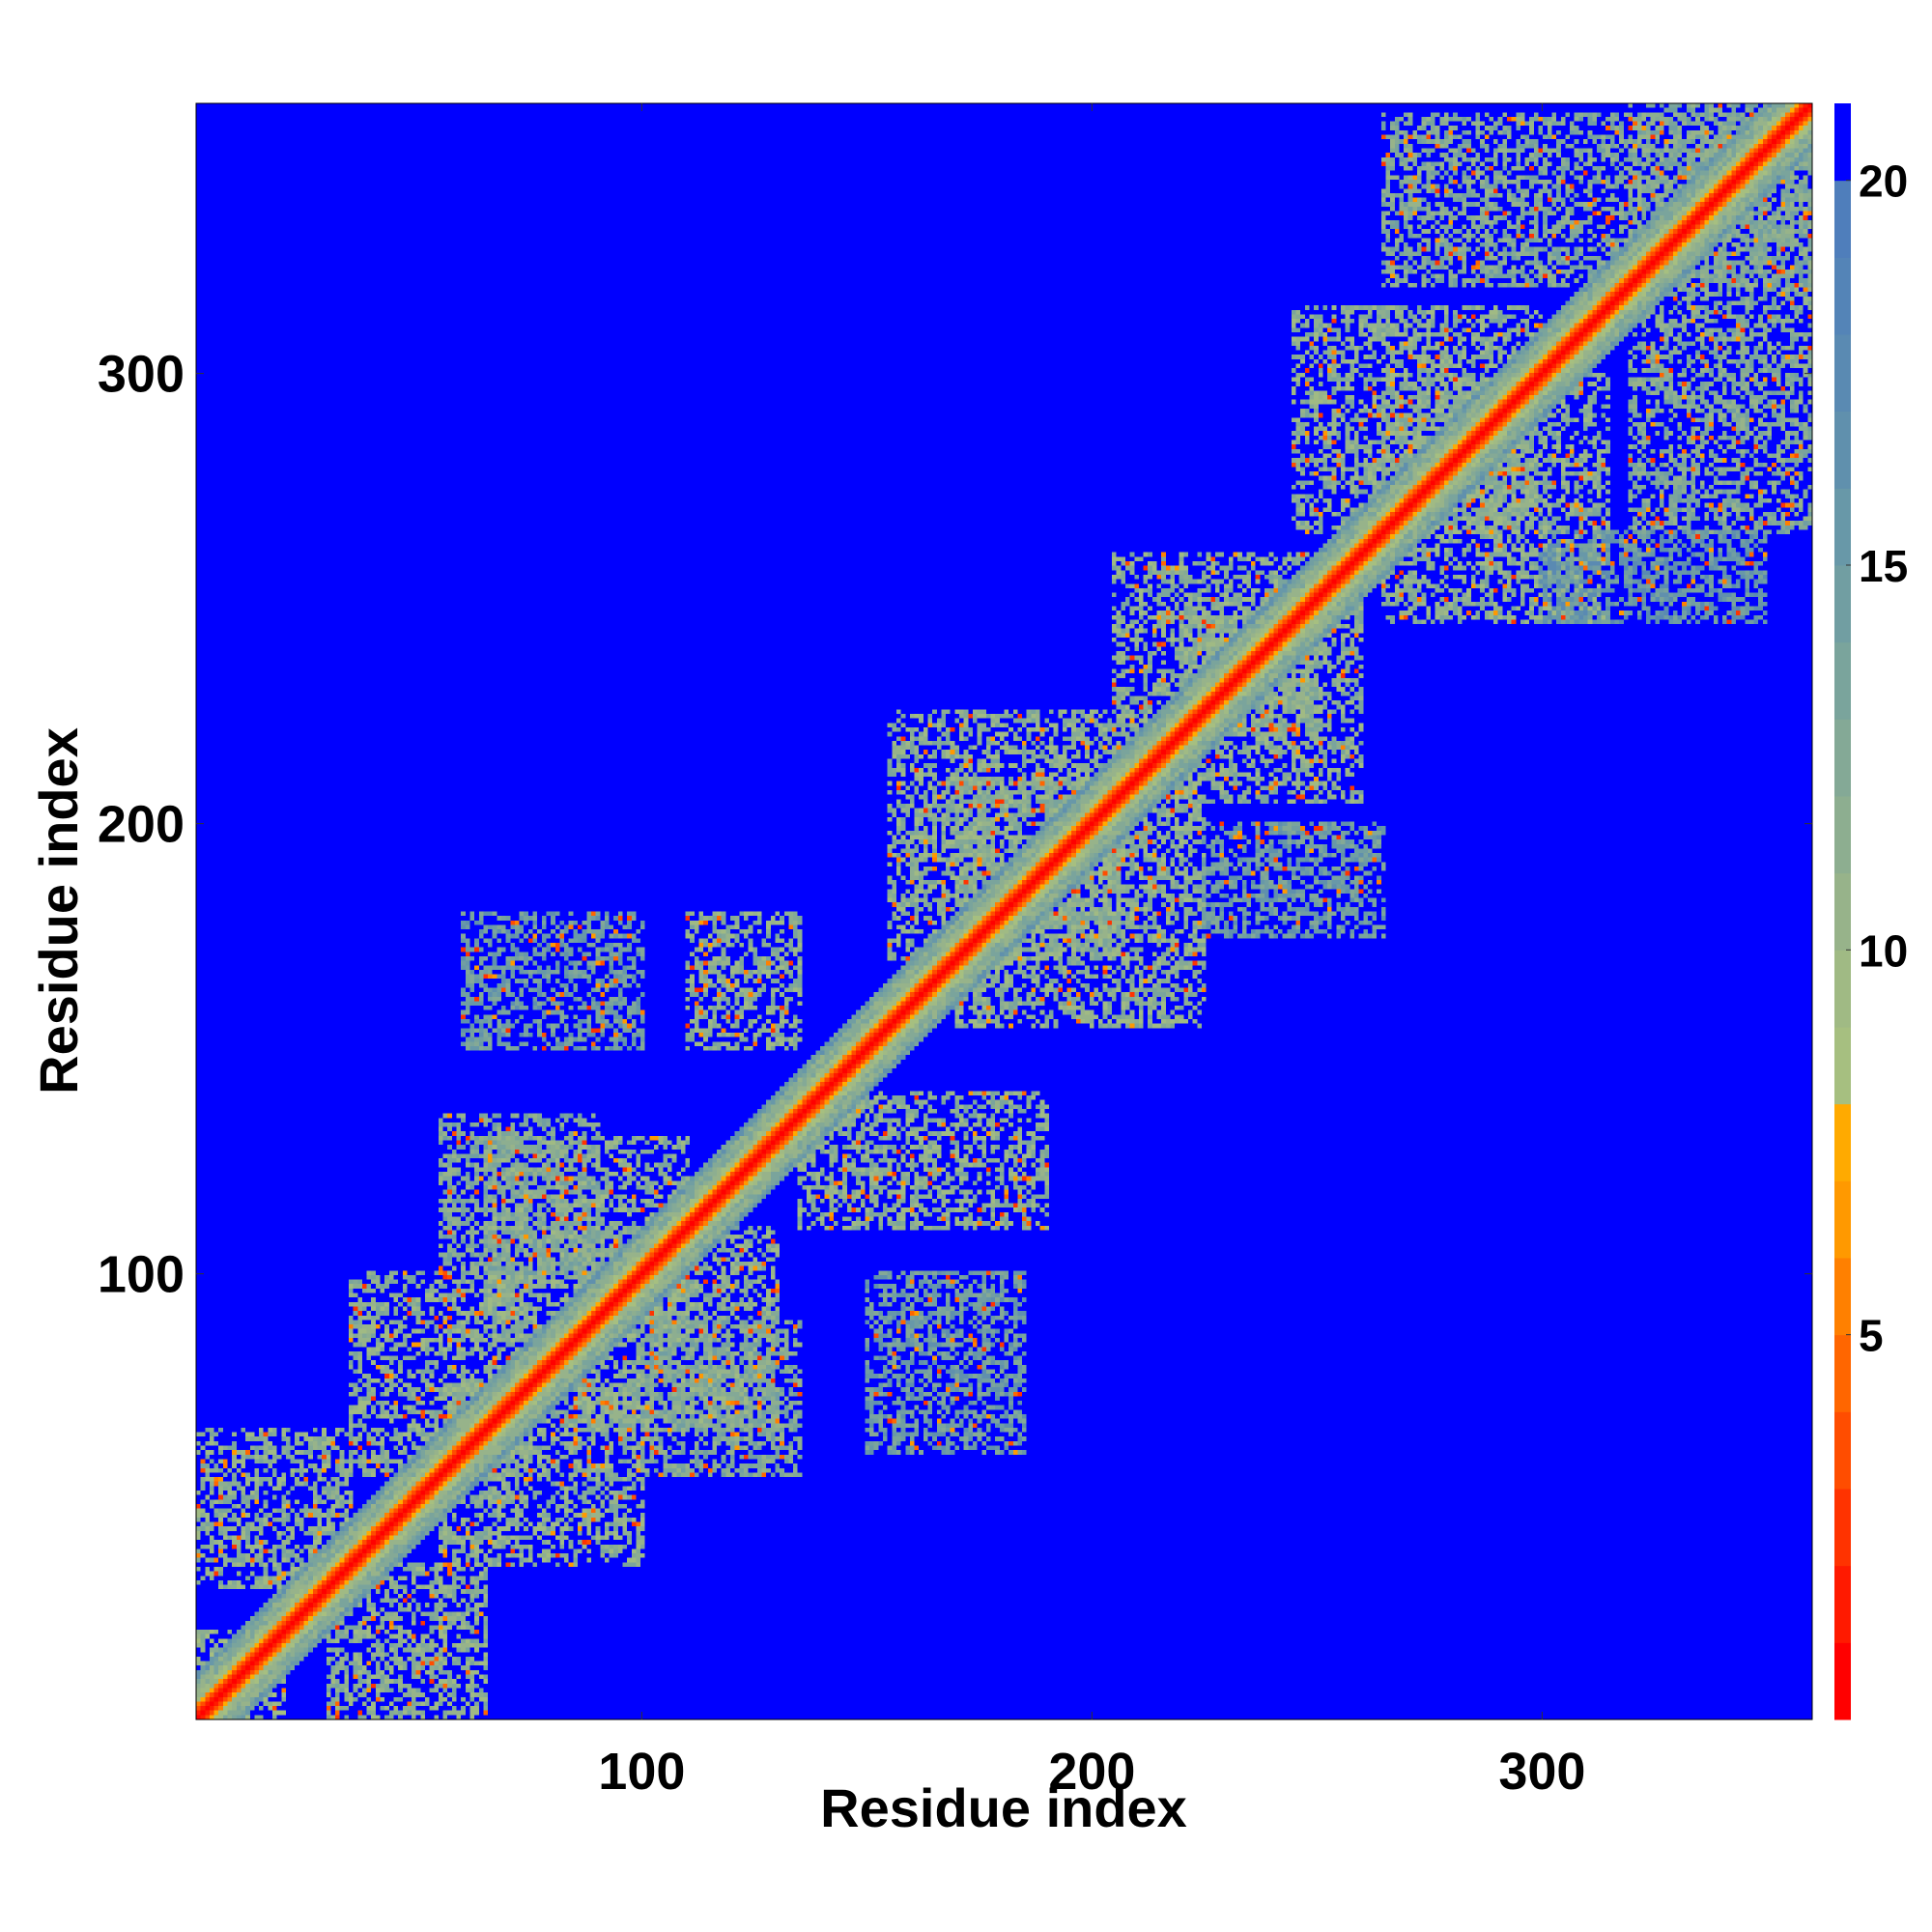 The image size is (1932, 1932). I want to click on colorbar, so click(1842, 911).